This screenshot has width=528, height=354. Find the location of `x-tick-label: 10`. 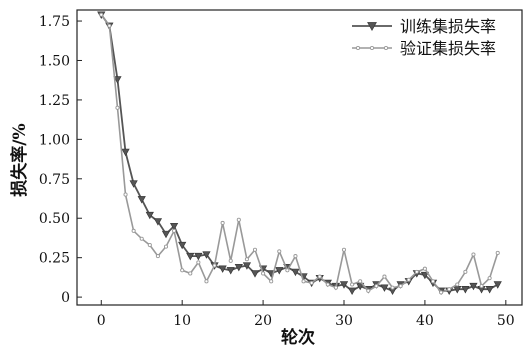

x-tick-label: 10 is located at coordinates (182, 321).